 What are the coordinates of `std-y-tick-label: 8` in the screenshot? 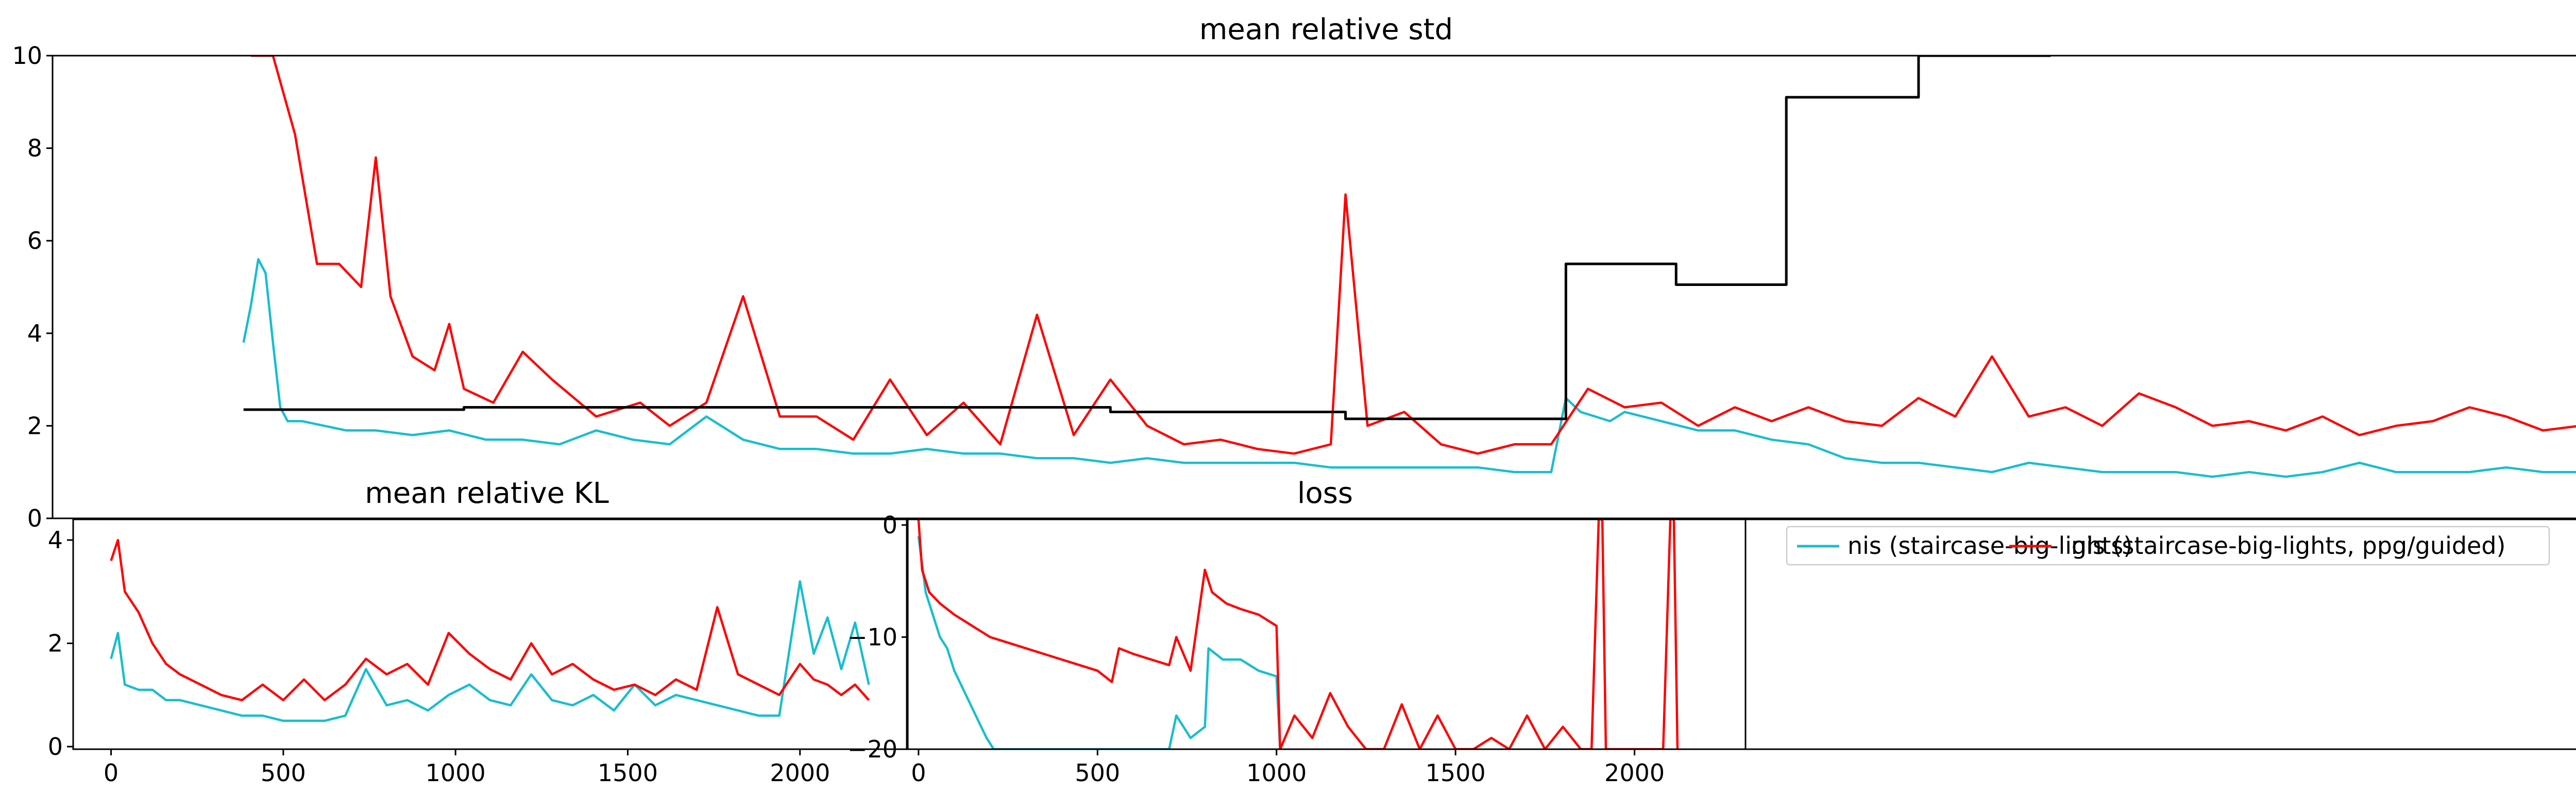 It's located at (35, 148).